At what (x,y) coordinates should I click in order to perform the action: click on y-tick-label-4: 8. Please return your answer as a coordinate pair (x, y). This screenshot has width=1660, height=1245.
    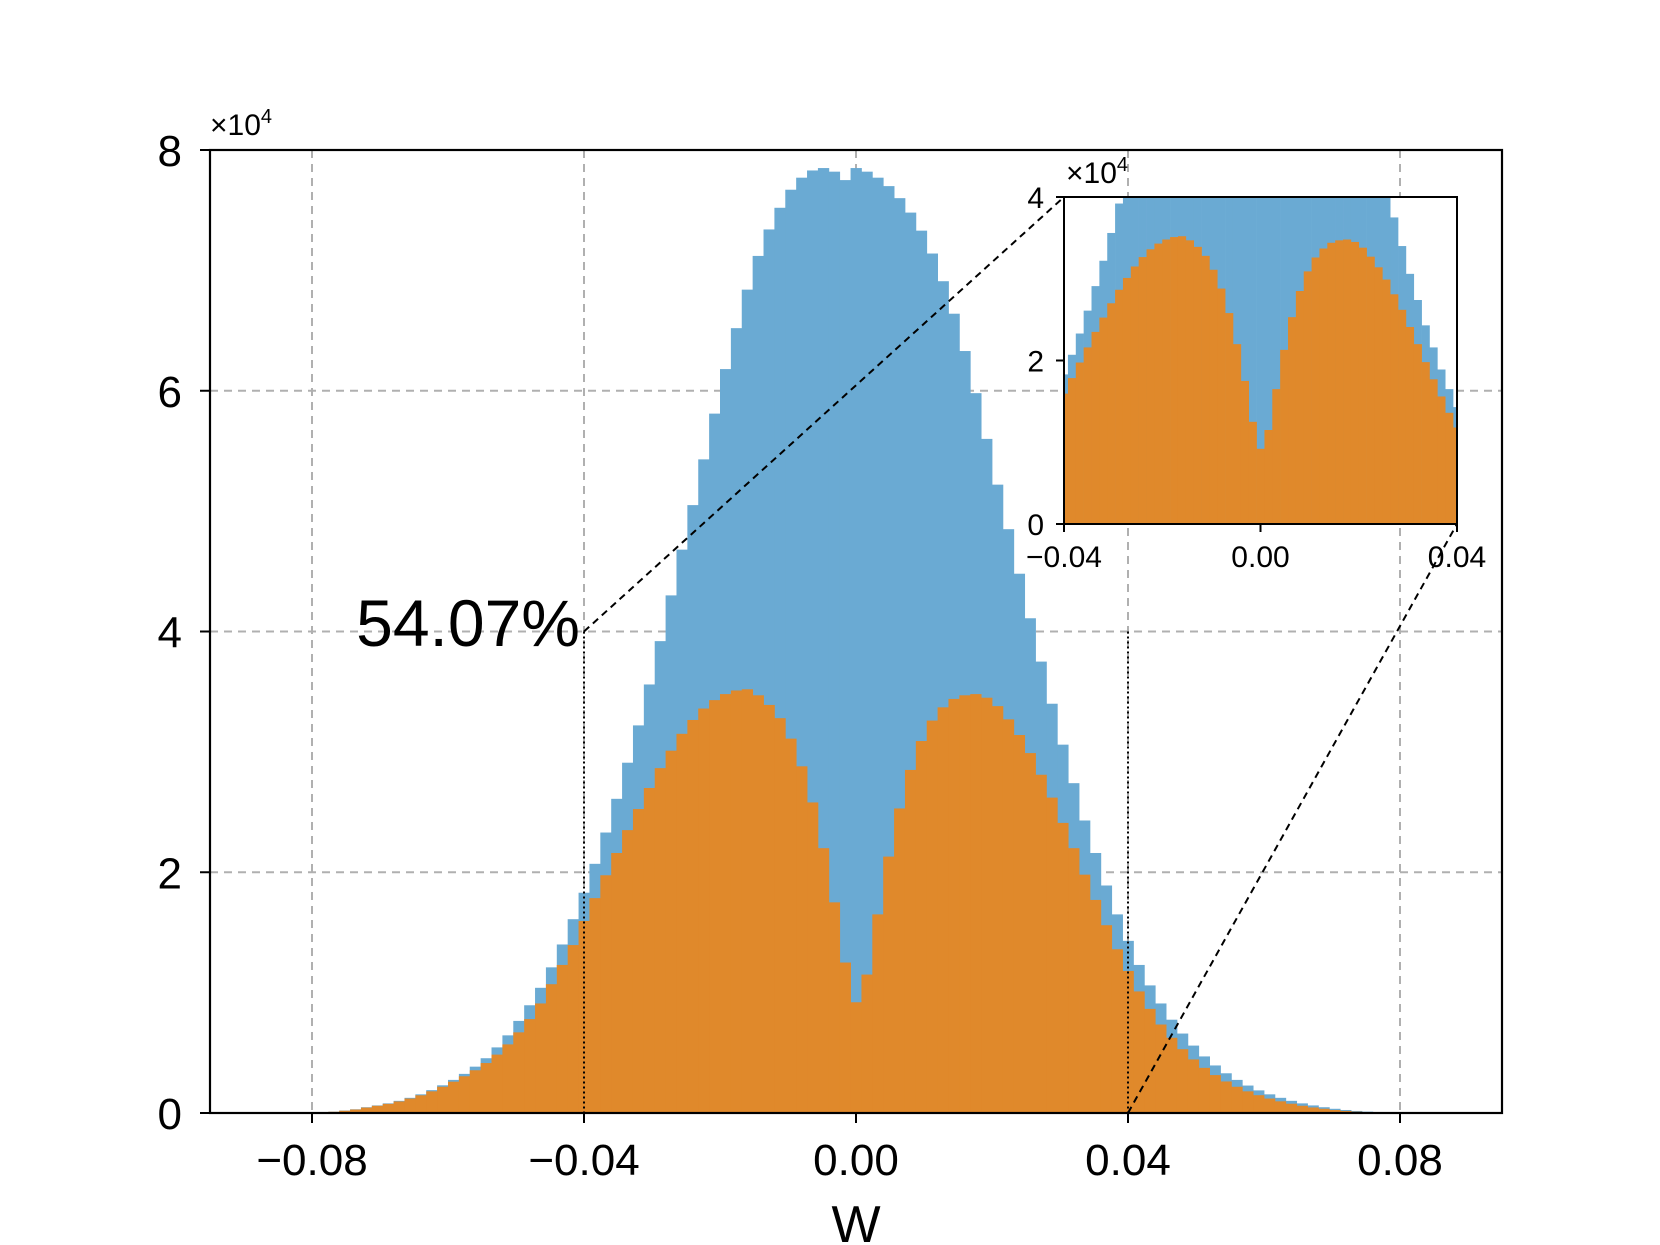
    Looking at the image, I should click on (170, 151).